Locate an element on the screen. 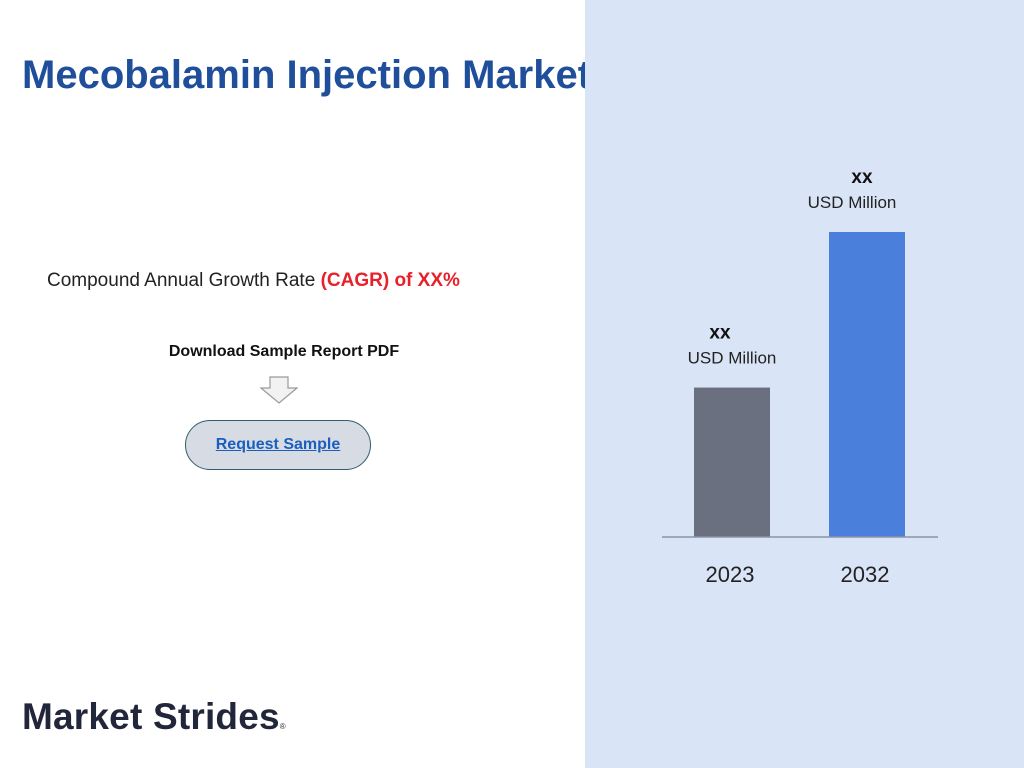 This screenshot has height=768, width=1024. brand-logo: Market Strides® is located at coordinates (154, 717).